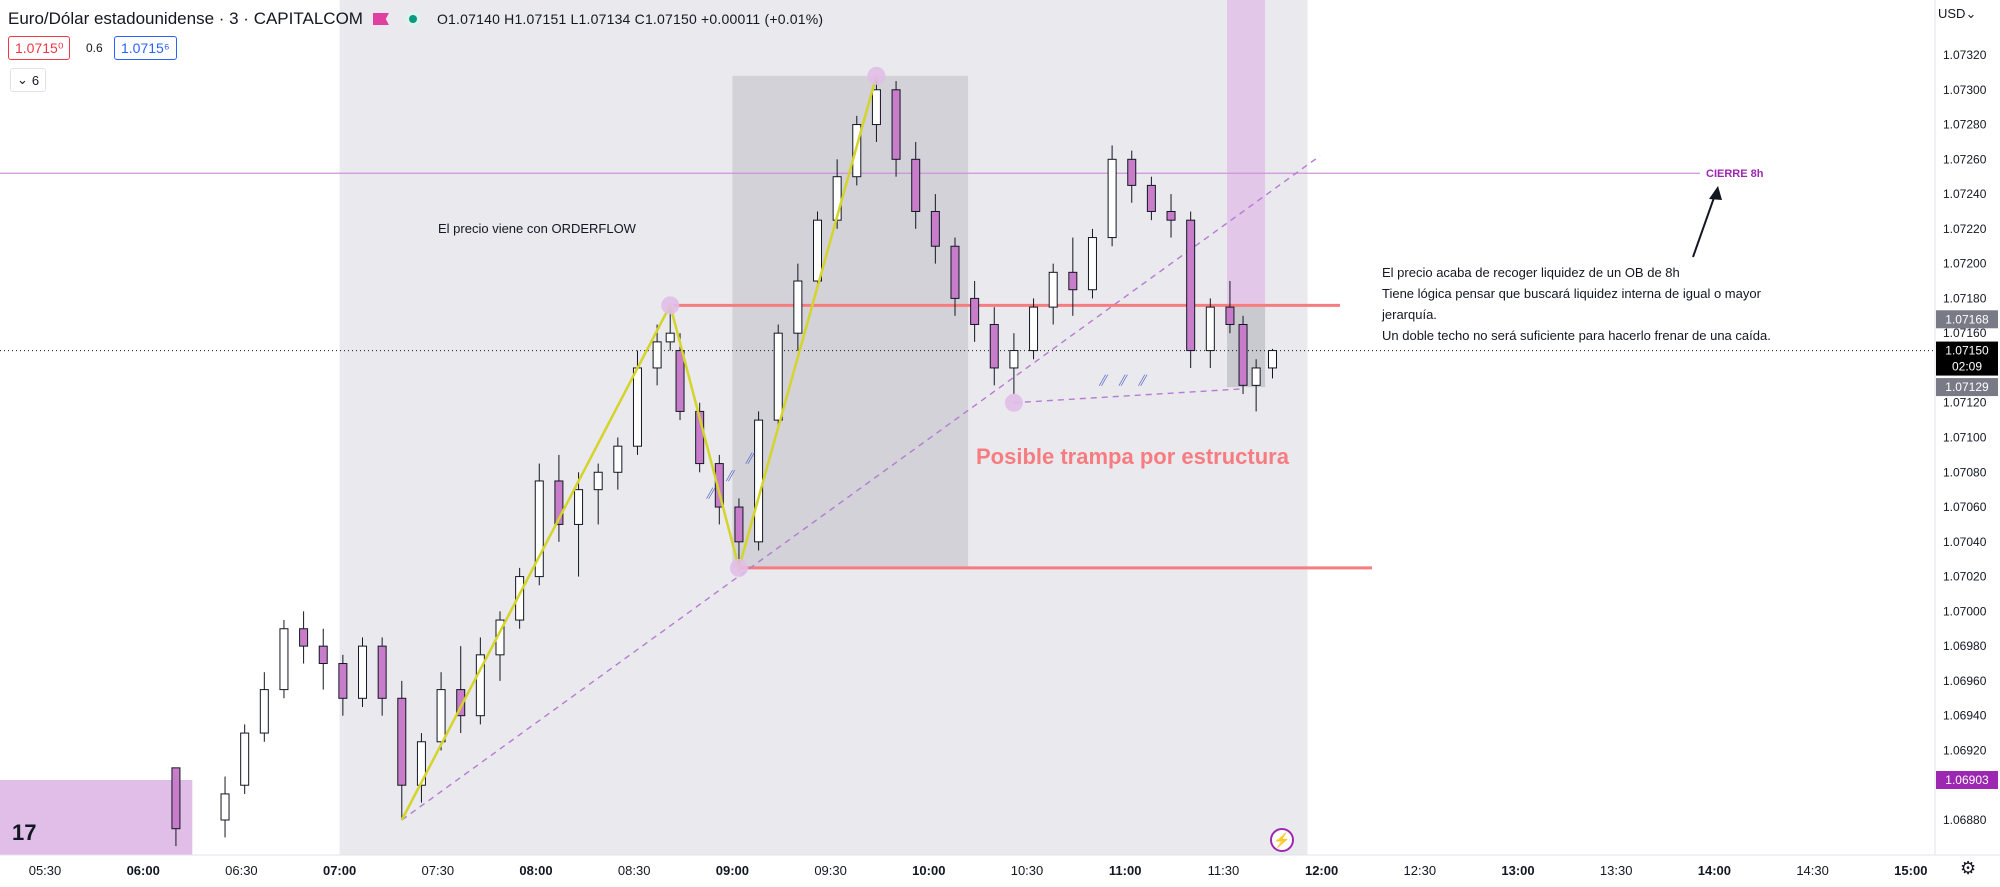 The height and width of the screenshot is (887, 2000). What do you see at coordinates (1735, 174) in the screenshot?
I see `cierre-8h-label: CIERRE 8h` at bounding box center [1735, 174].